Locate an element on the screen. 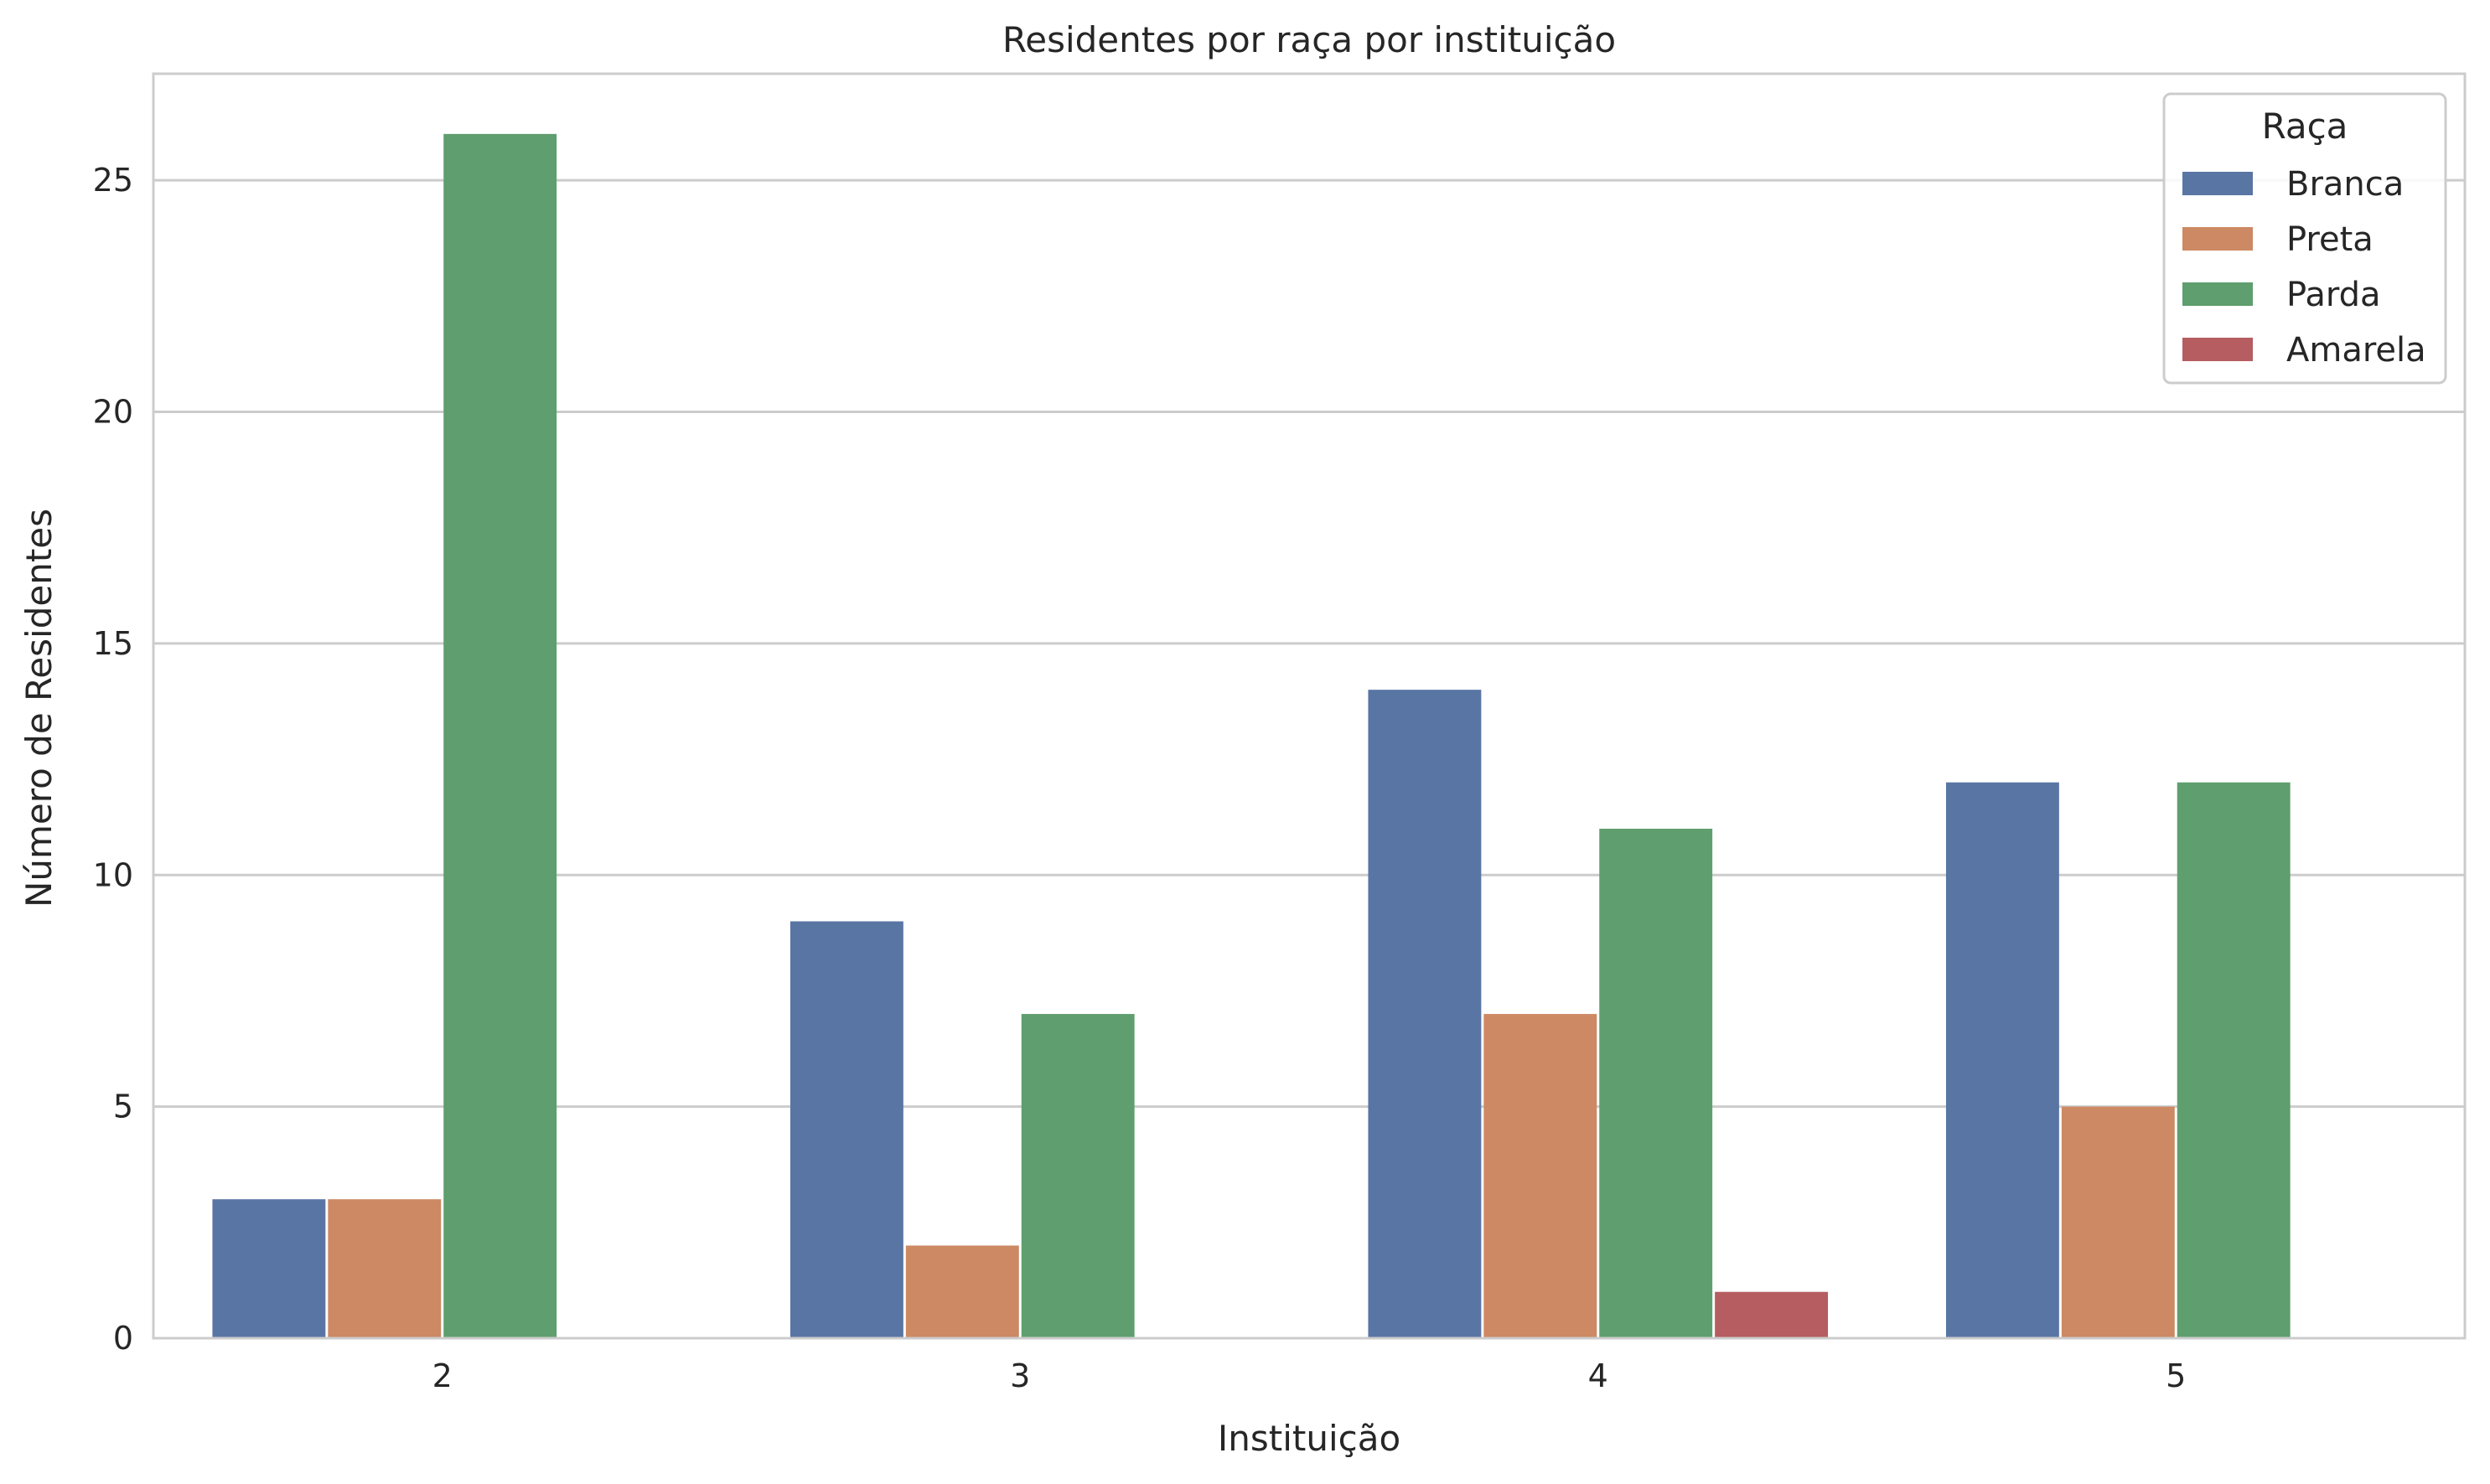 This screenshot has width=2490, height=1484. x-axis-label: Instituição is located at coordinates (1309, 1438).